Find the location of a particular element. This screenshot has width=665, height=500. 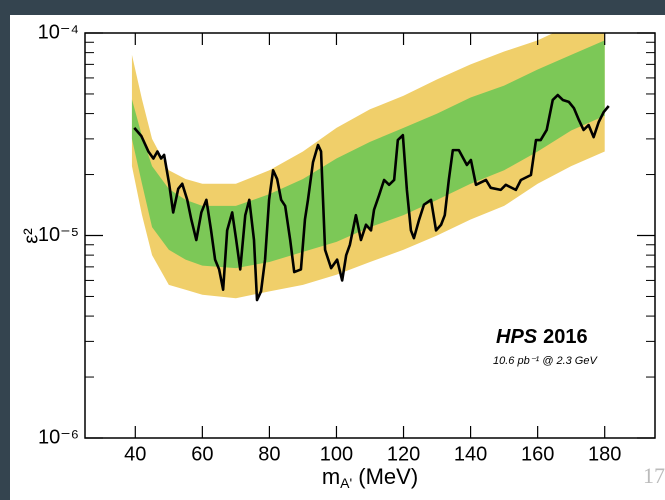

y-tick-label: 10⁻⁴ is located at coordinates (58, 32).